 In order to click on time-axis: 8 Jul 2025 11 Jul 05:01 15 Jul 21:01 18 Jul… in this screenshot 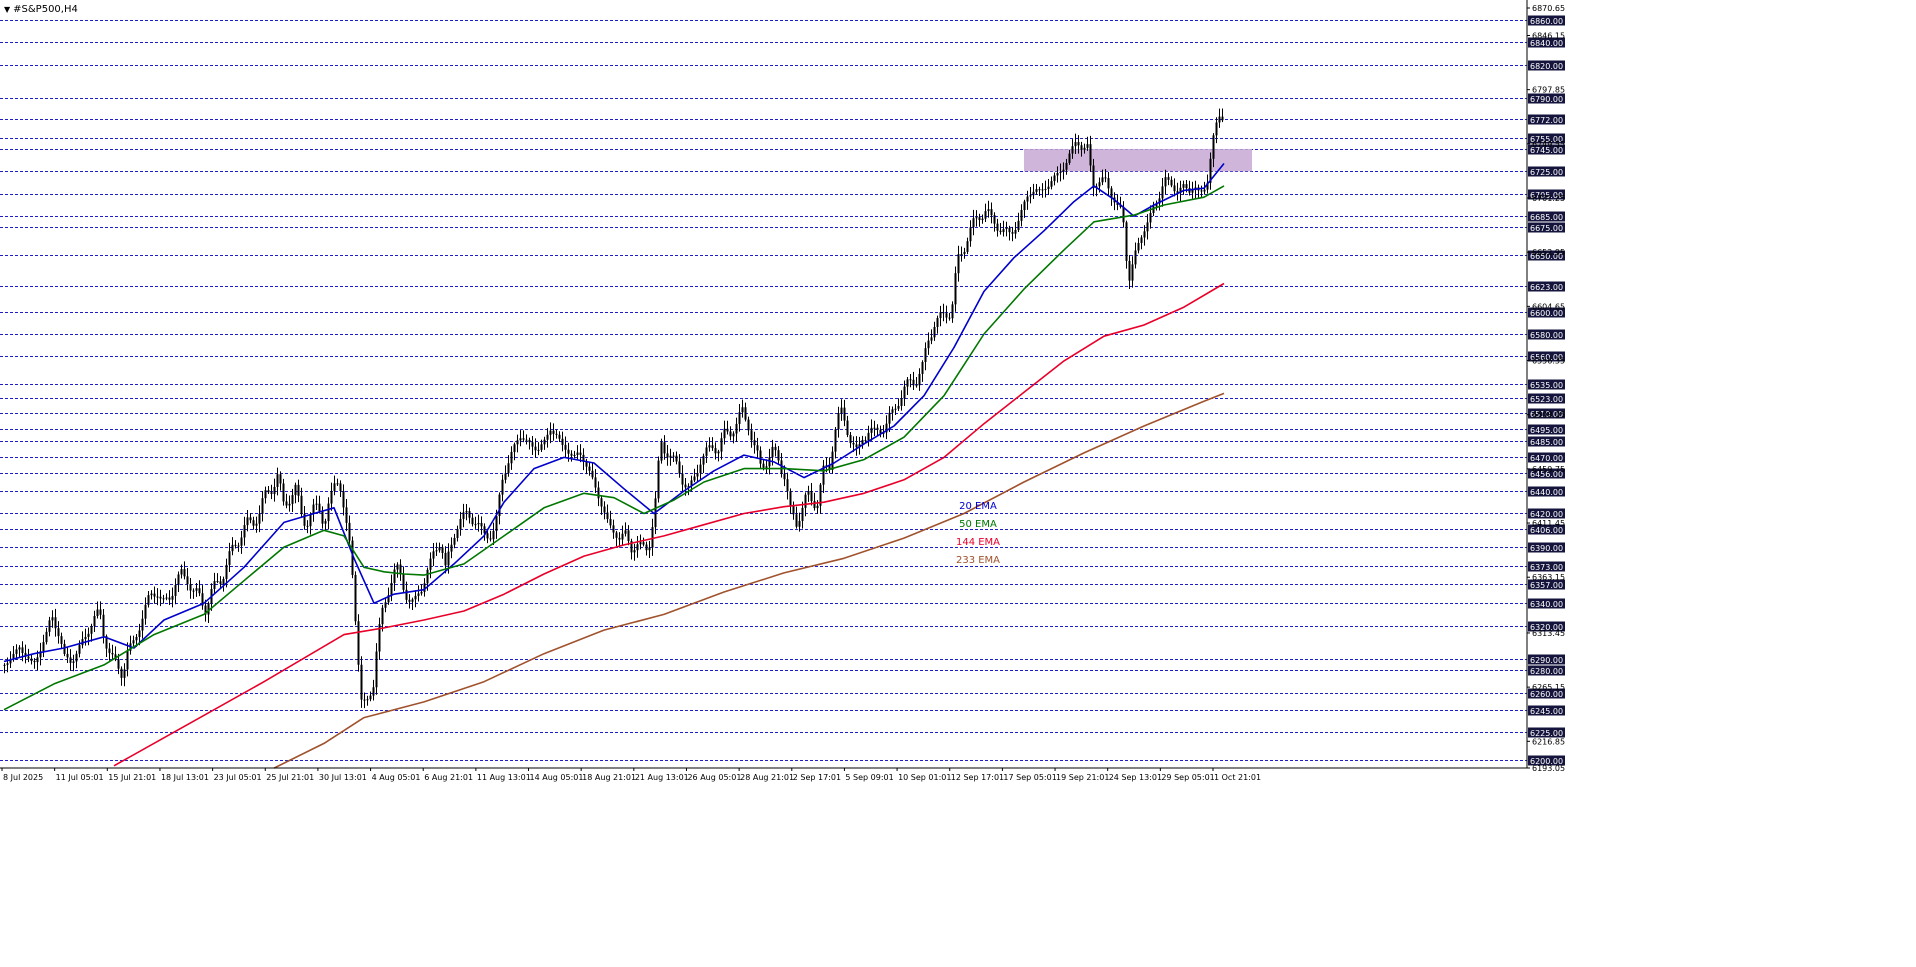, I will do `click(631, 775)`.